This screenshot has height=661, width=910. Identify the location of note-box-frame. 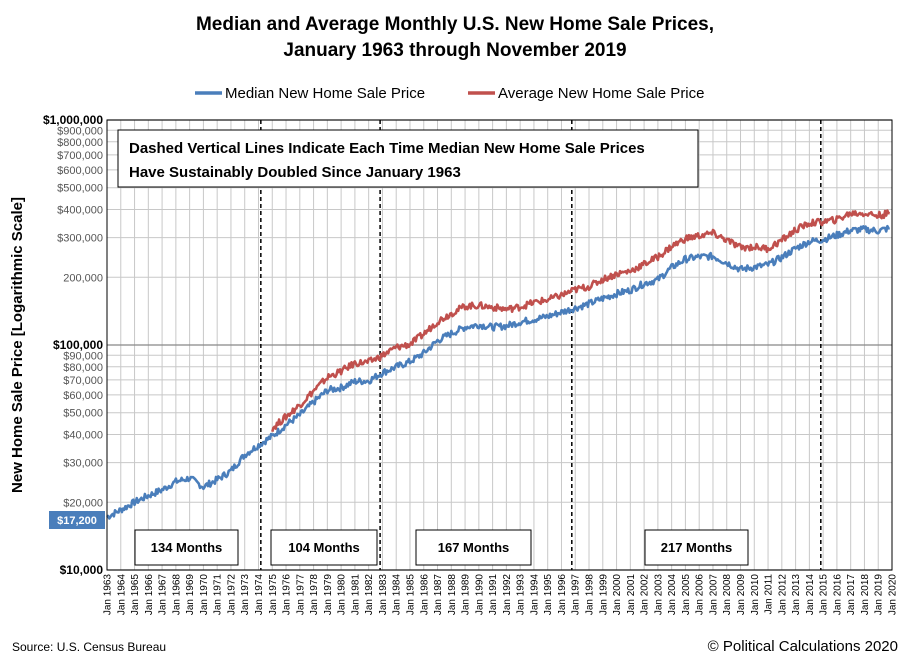
(408, 158).